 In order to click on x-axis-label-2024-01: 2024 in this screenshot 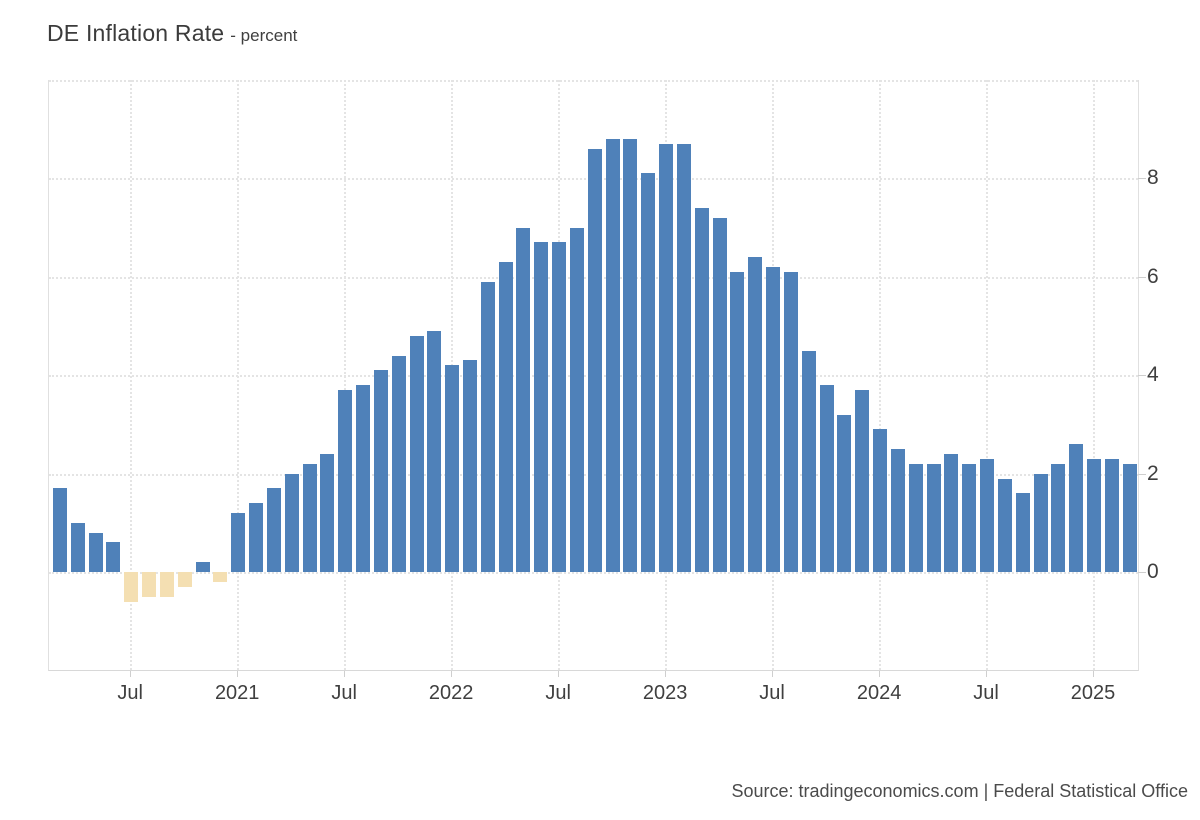, I will do `click(879, 693)`.